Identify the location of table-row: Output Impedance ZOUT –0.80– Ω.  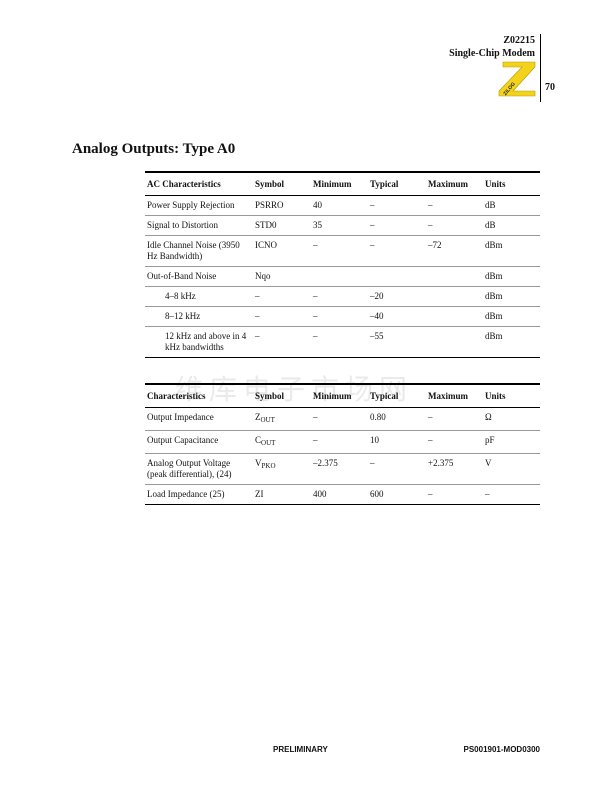
(342, 419).